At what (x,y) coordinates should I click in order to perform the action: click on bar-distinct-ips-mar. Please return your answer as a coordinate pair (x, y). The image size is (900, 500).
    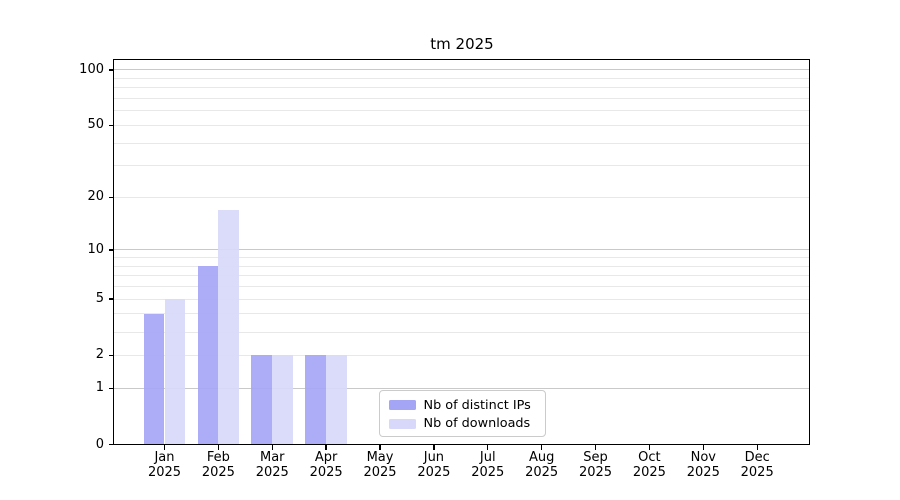
    Looking at the image, I should click on (262, 399).